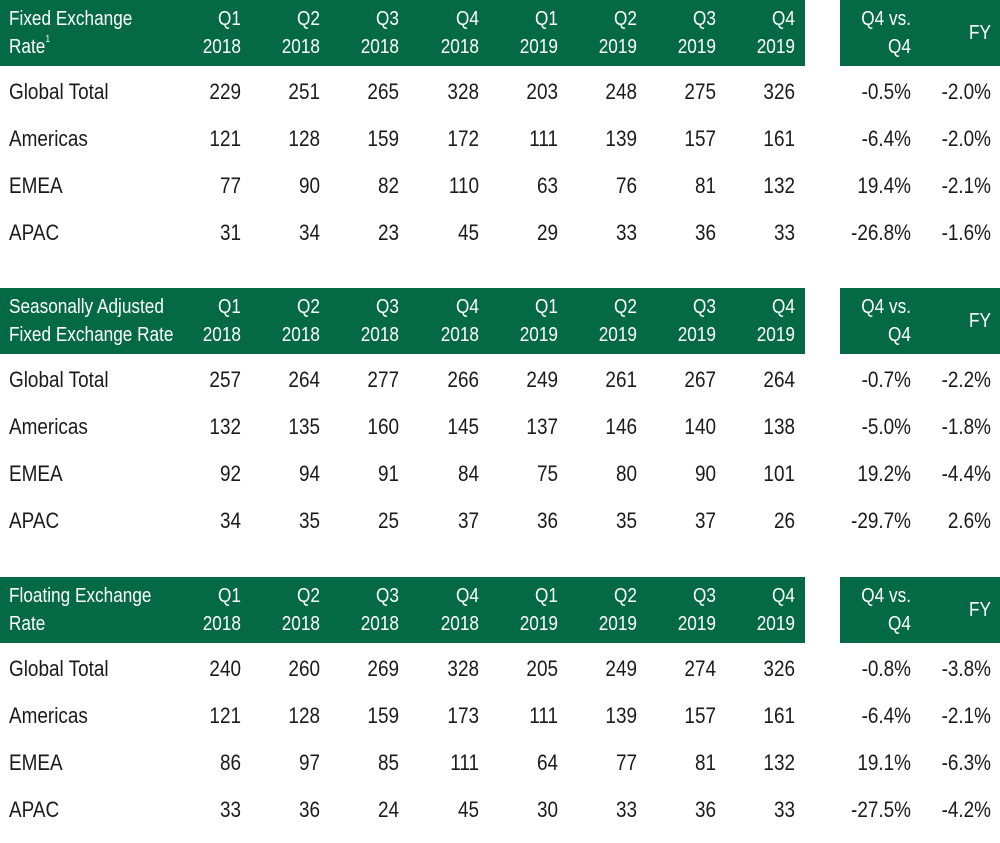 The image size is (1000, 843). I want to click on value-cell: 63, so click(547, 185).